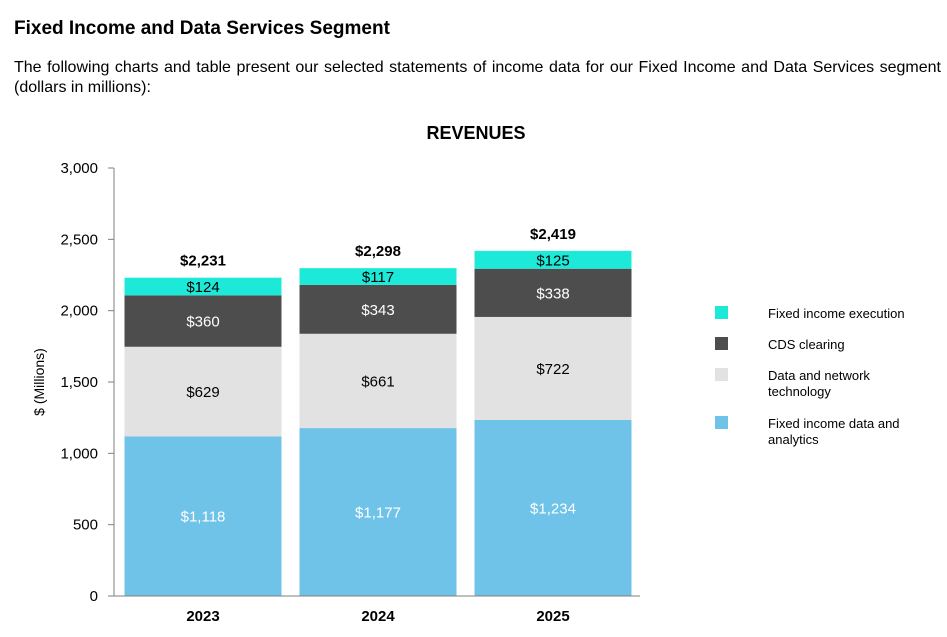  I want to click on y-tick-label: 500, so click(85, 525).